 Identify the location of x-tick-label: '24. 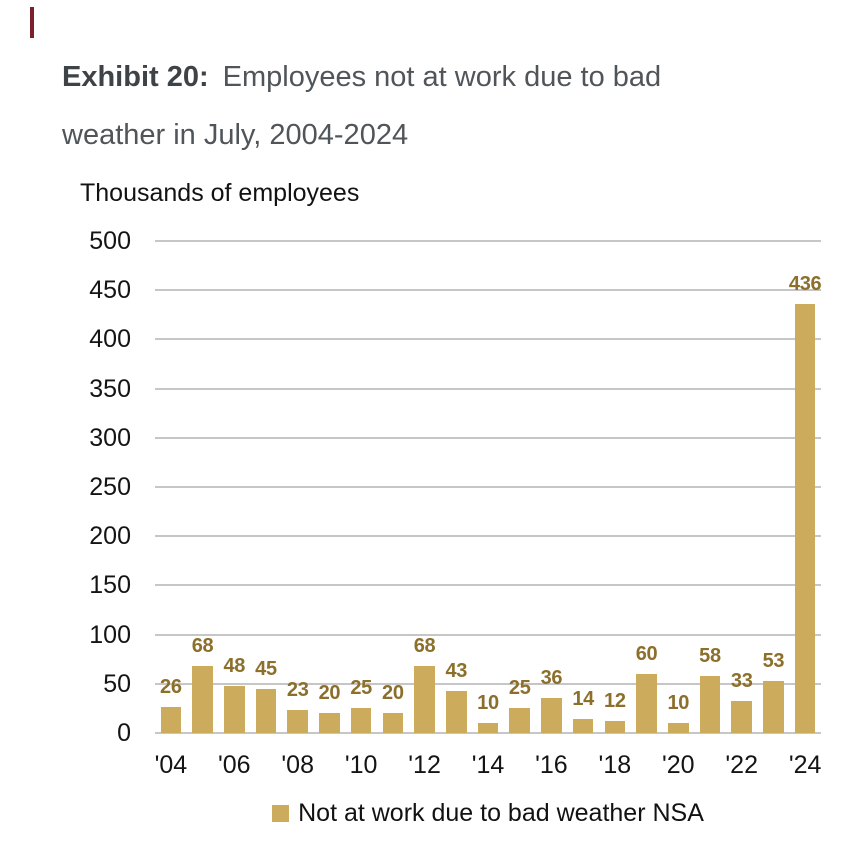
(805, 765).